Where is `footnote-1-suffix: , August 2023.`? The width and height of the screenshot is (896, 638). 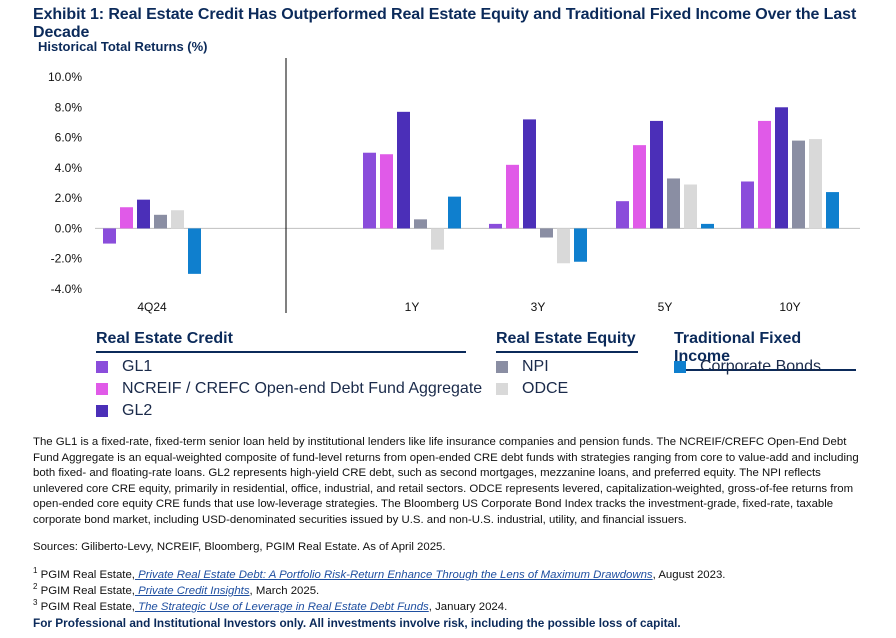
footnote-1-suffix: , August 2023. is located at coordinates (689, 574).